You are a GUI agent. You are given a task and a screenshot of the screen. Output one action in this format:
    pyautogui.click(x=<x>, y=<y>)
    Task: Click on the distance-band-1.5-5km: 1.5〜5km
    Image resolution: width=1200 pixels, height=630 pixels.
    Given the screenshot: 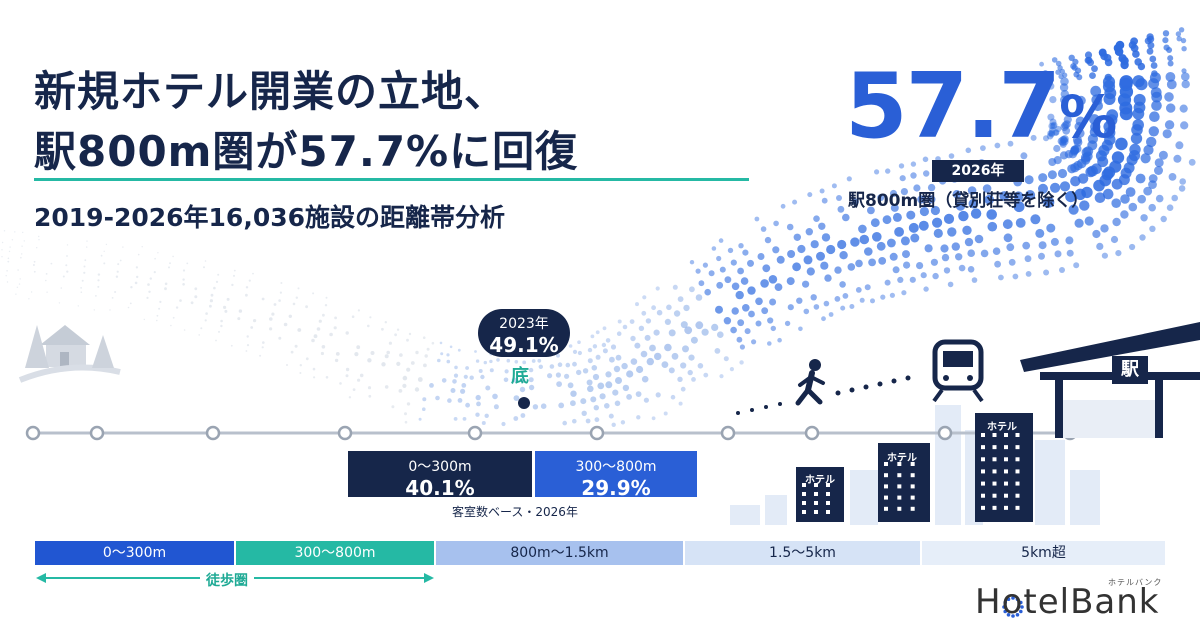 What is the action you would take?
    pyautogui.click(x=802, y=553)
    